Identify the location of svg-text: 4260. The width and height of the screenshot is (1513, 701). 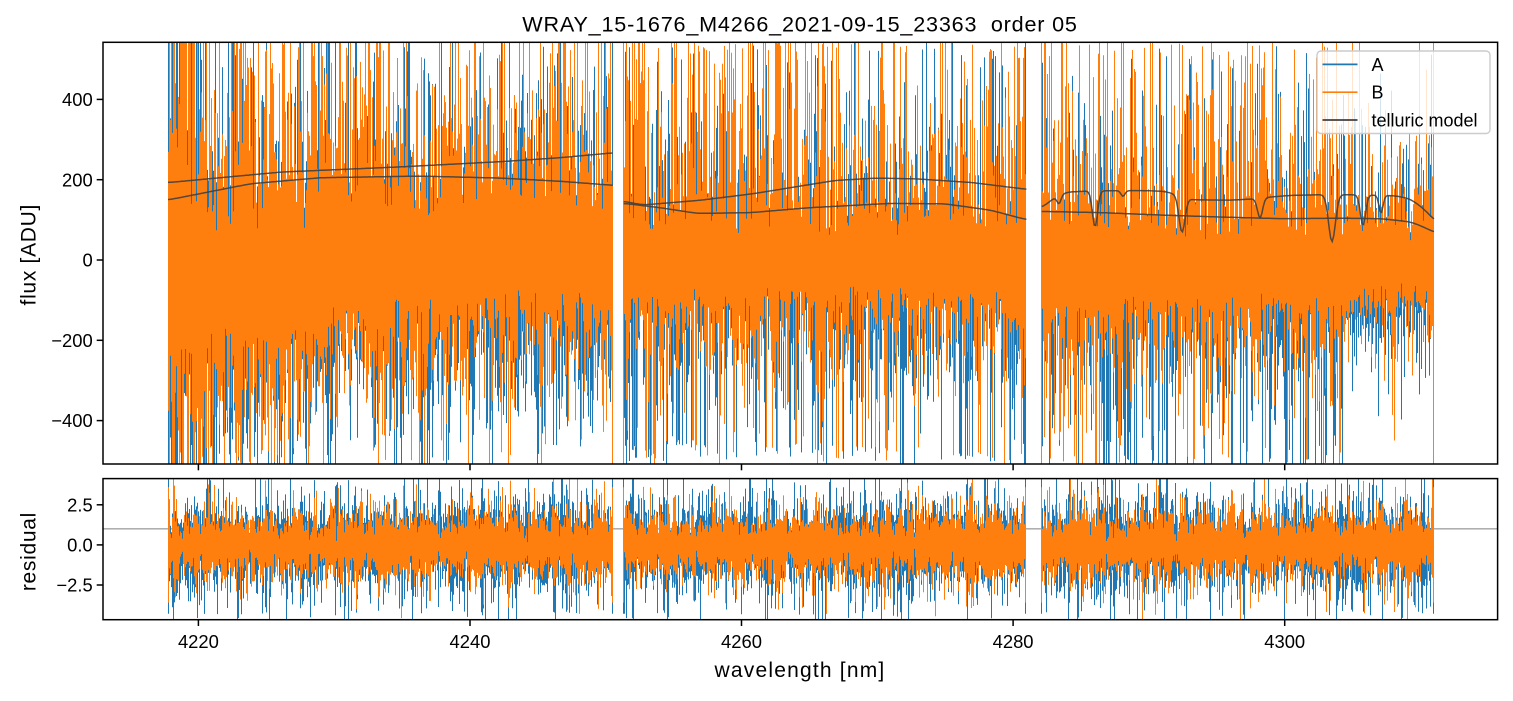
(741, 641).